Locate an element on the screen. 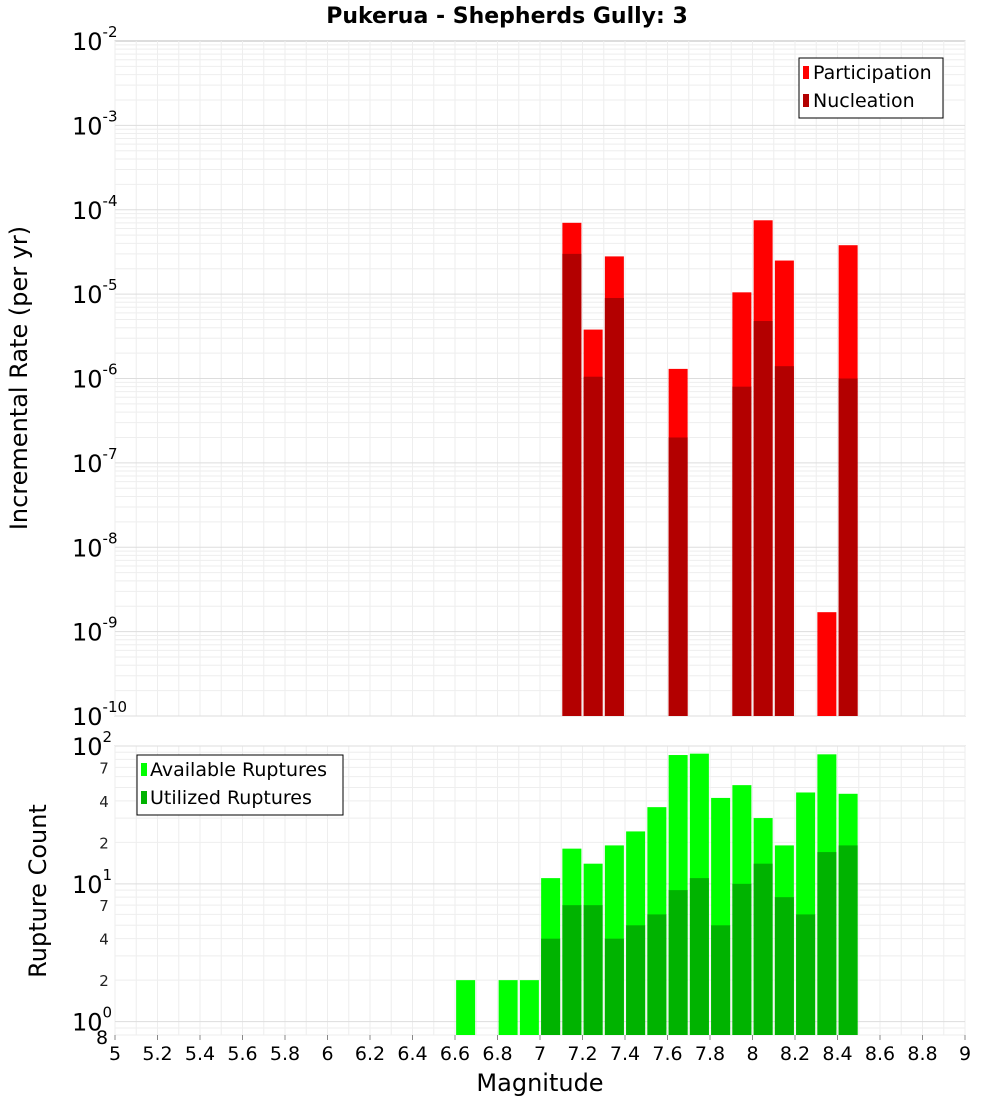 The height and width of the screenshot is (1100, 1000). top-y-tick-labels: 10⁻¹⁰ 10⁻⁹ 10⁻⁸ 10⁻⁷ 10⁻⁶ 10⁻⁵ 10⁻⁴ 10⁻³ 10⁻² is located at coordinates (99, 377).